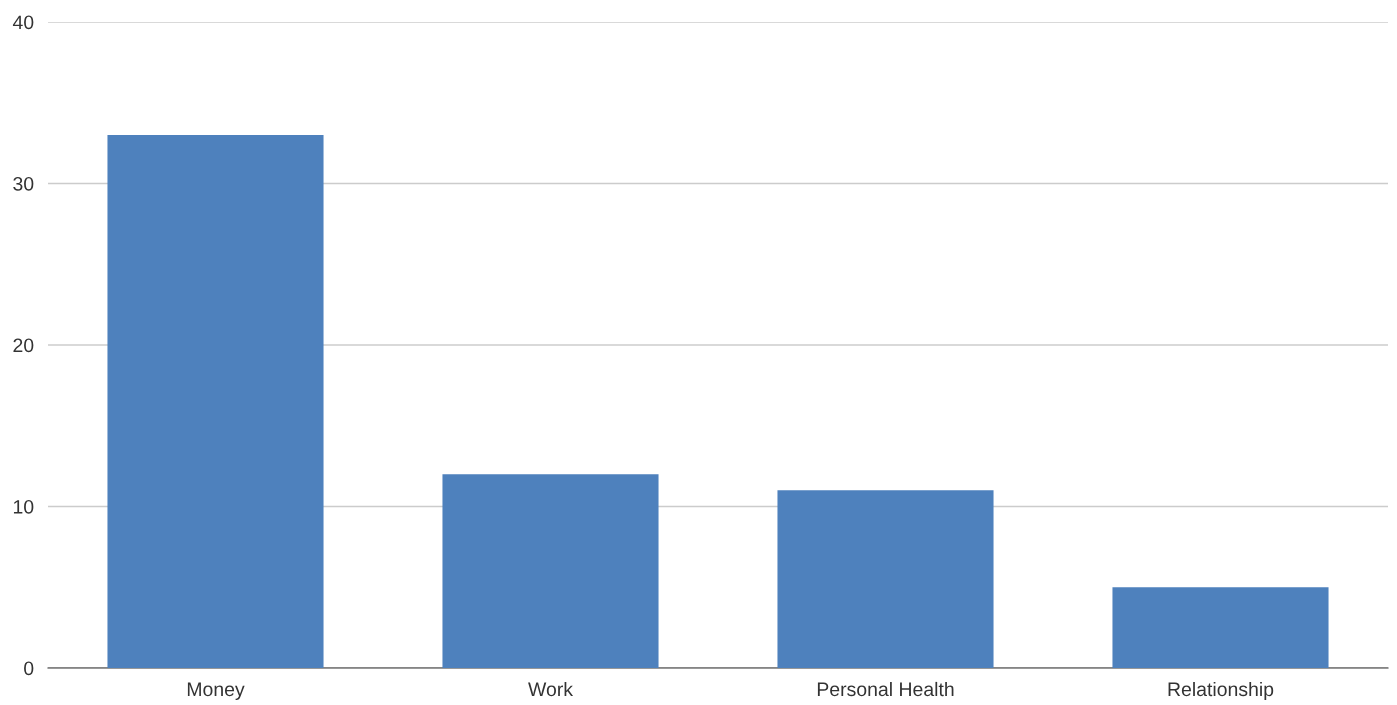 Image resolution: width=1397 pixels, height=705 pixels. I want to click on y-tick-label: 0, so click(29, 668).